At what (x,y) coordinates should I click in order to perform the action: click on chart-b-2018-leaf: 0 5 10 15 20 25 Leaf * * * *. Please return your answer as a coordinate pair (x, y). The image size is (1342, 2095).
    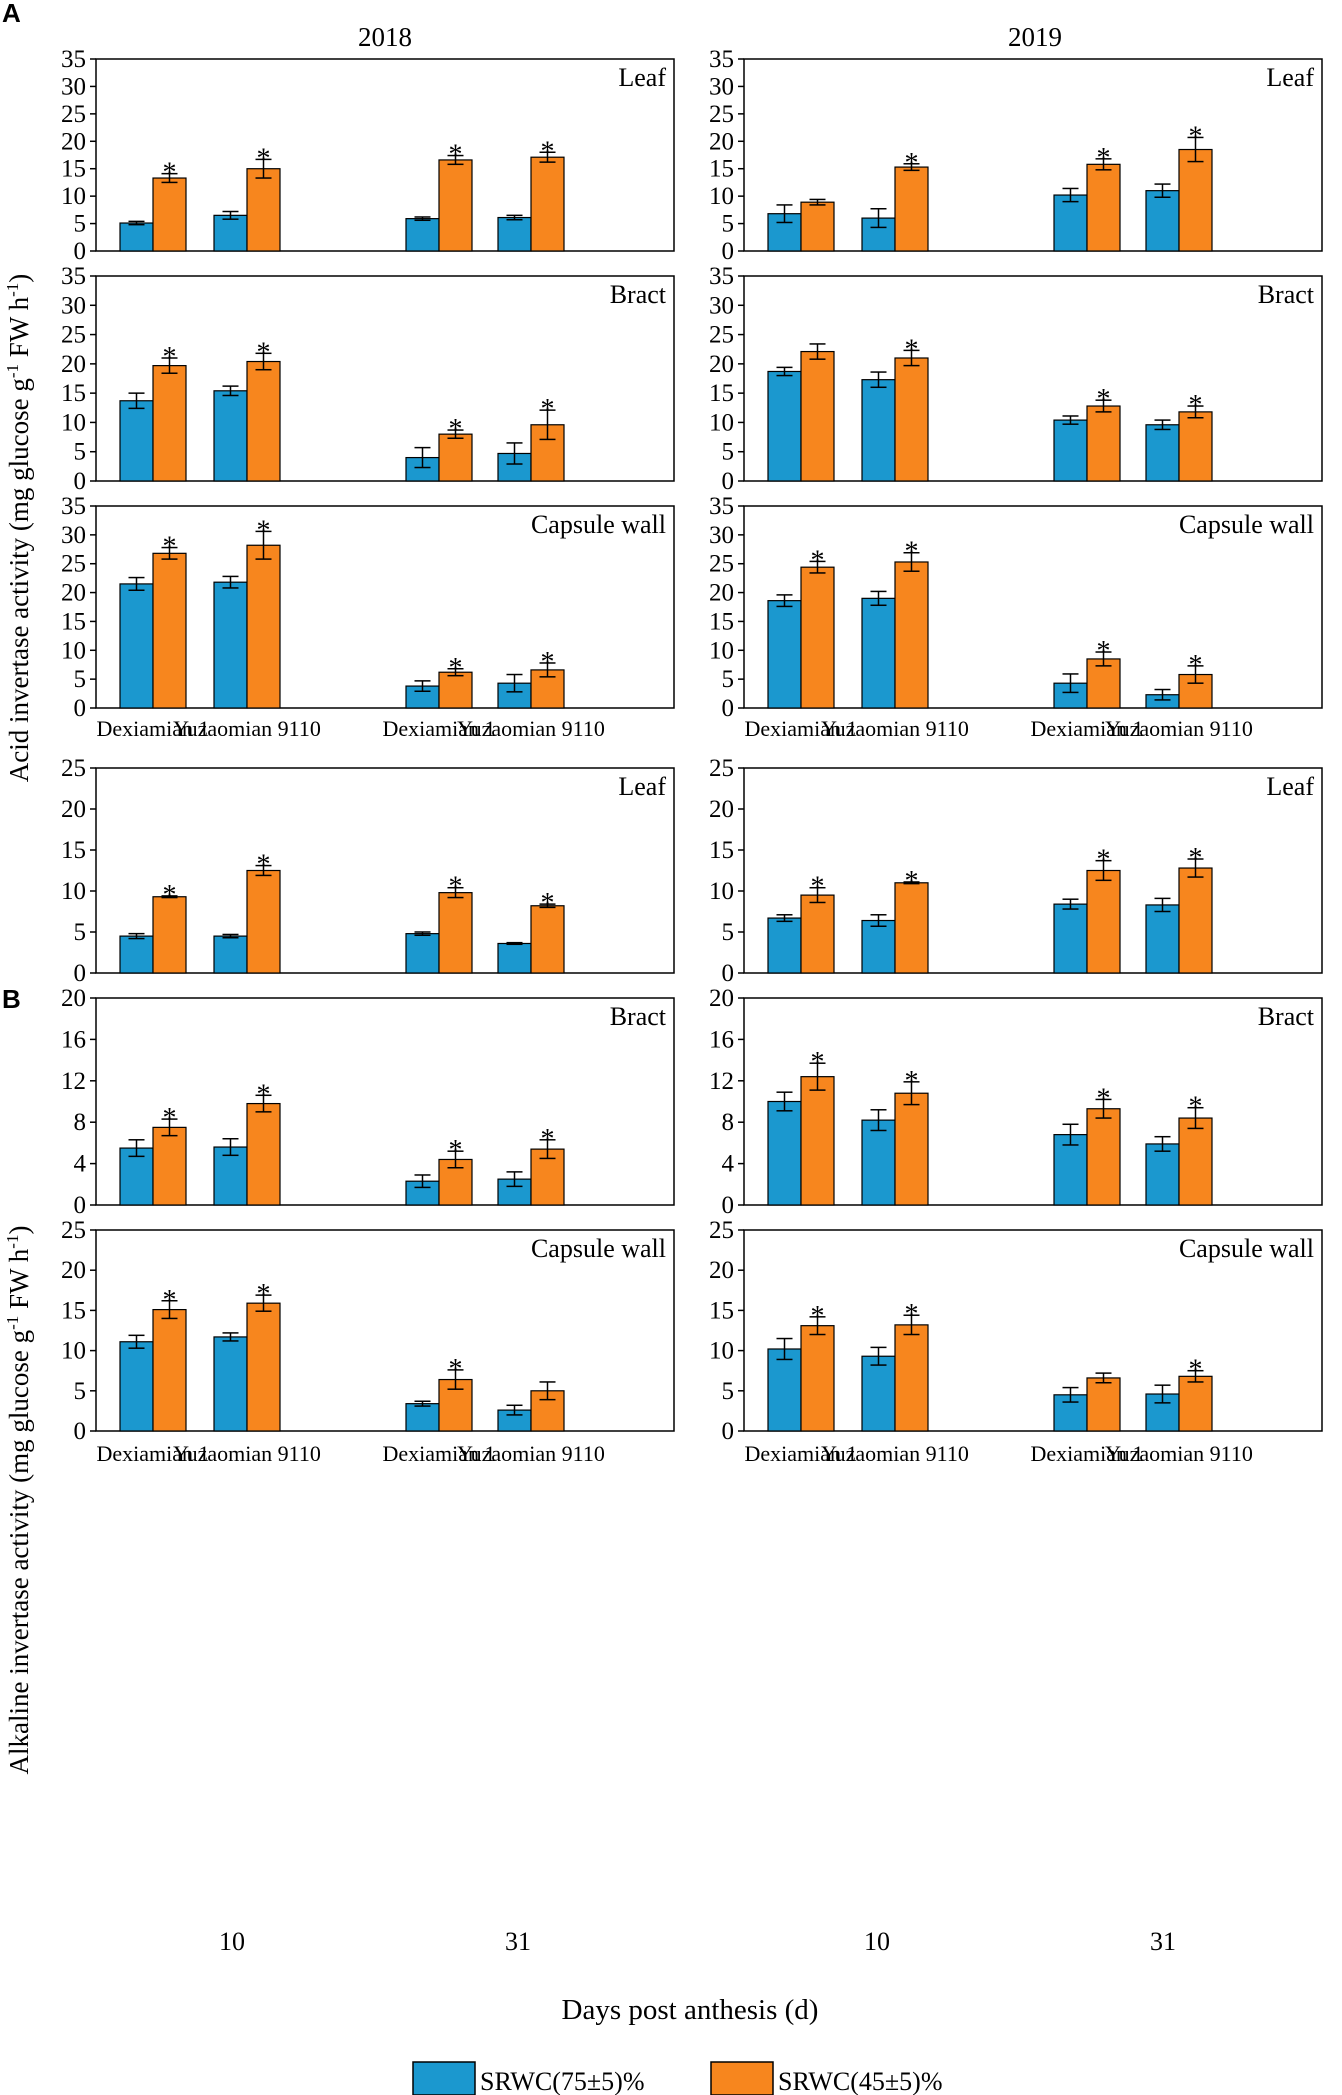
    Looking at the image, I should click on (368, 871).